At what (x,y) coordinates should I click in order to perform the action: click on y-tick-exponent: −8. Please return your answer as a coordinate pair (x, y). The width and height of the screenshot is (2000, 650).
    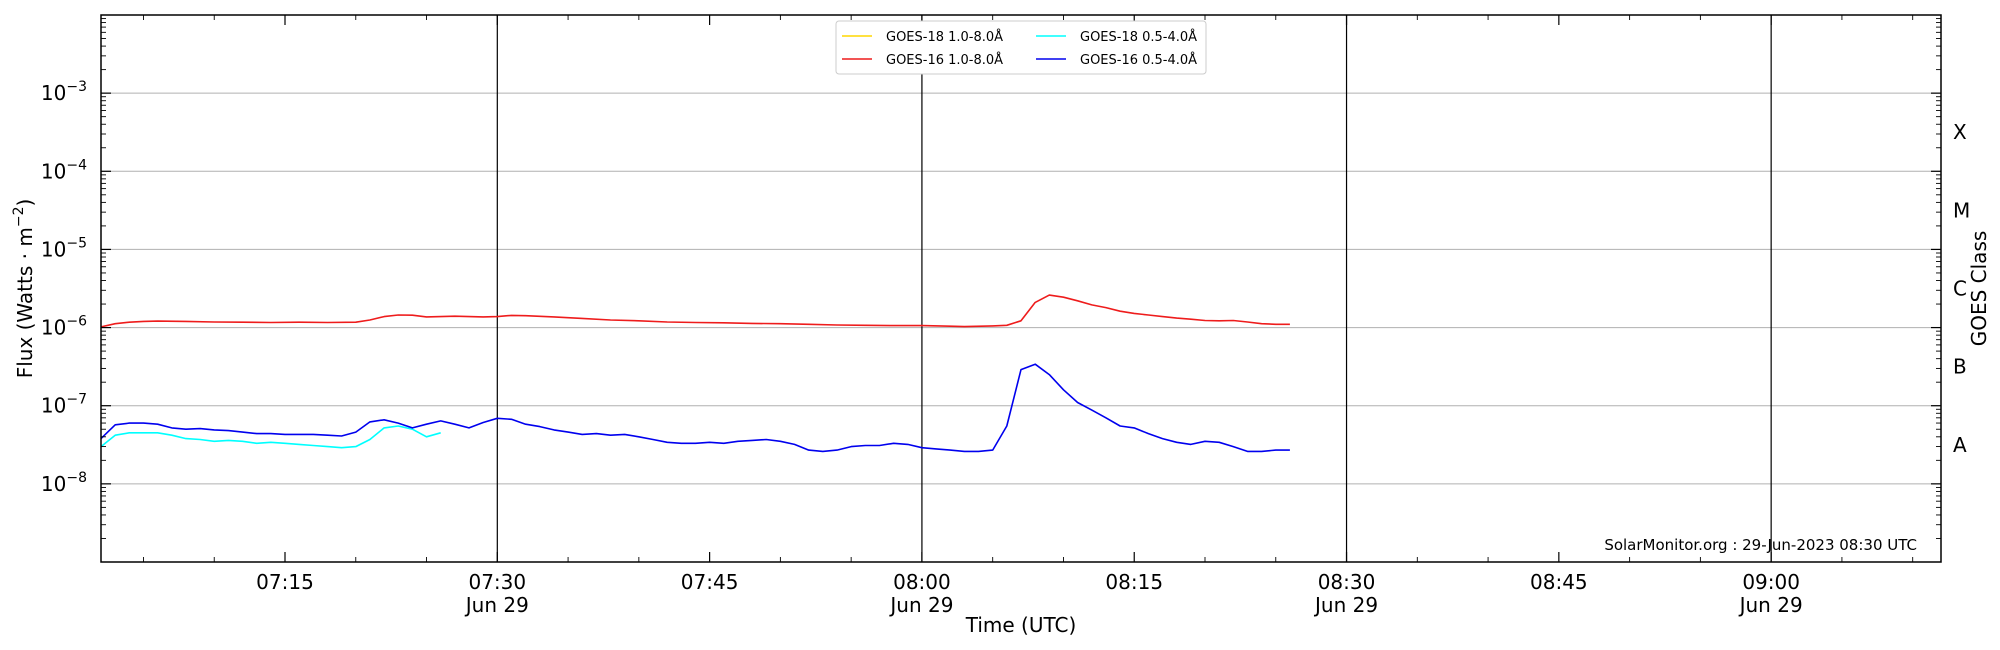
    Looking at the image, I should click on (76, 478).